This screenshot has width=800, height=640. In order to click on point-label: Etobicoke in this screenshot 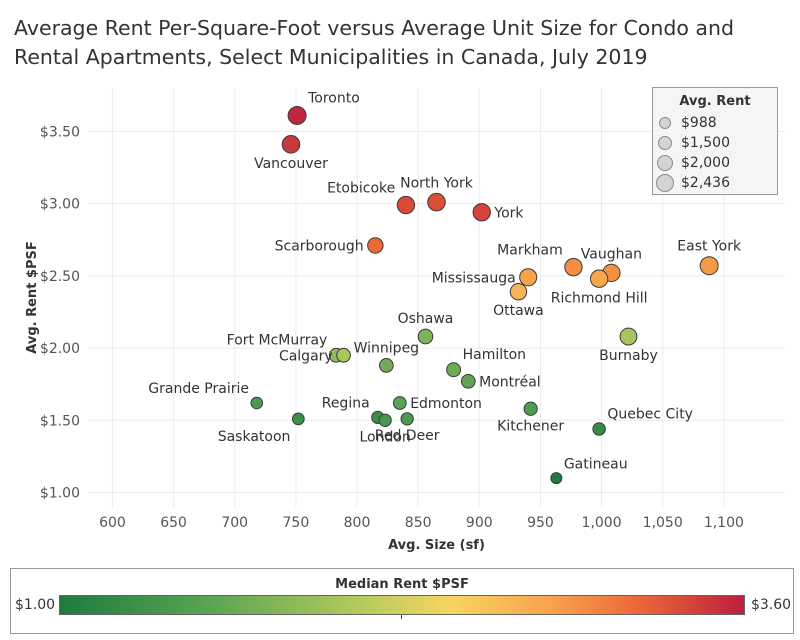, I will do `click(361, 188)`.